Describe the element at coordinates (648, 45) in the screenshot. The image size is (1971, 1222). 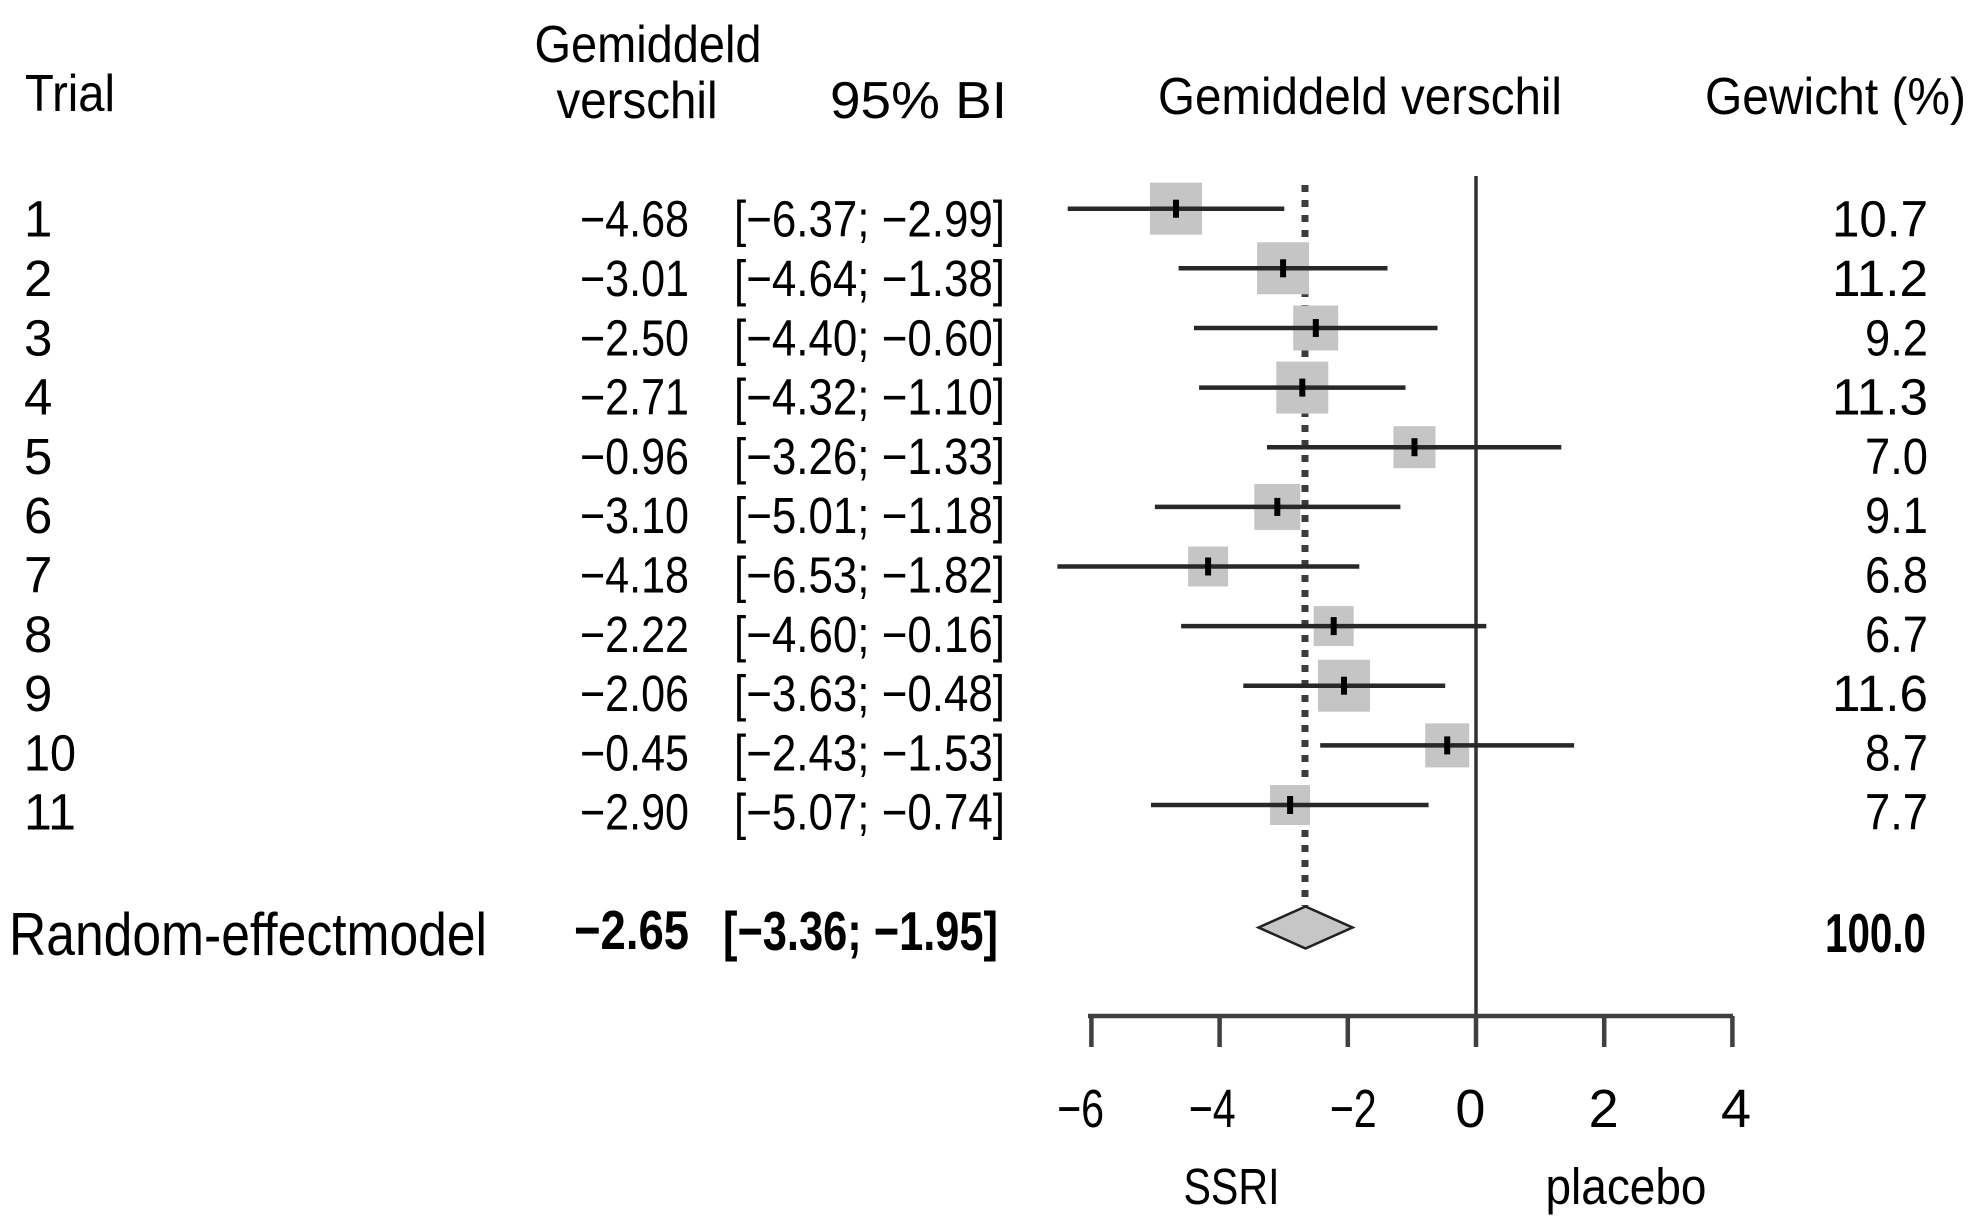
I see `svg-text: Gemiddeld` at that location.